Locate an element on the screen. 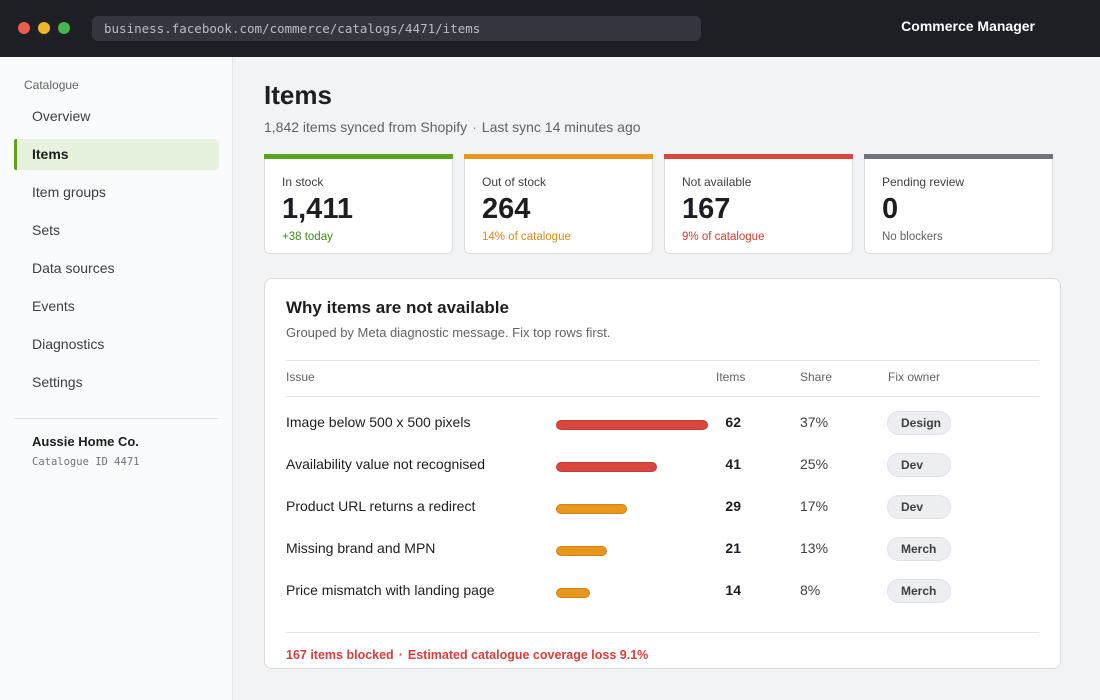 This screenshot has width=1100, height=700. sidebar-item-item-groups: Item groups is located at coordinates (69, 192).